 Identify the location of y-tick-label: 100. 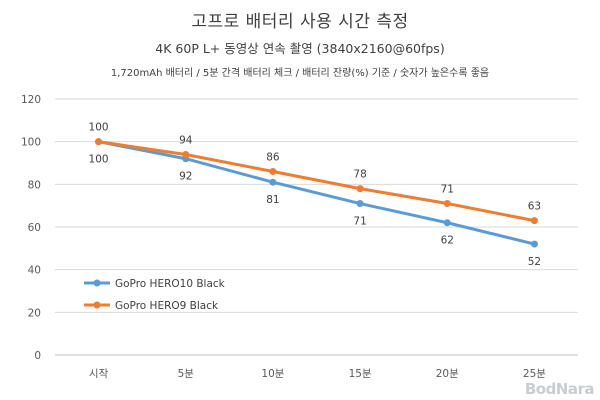
(31, 143).